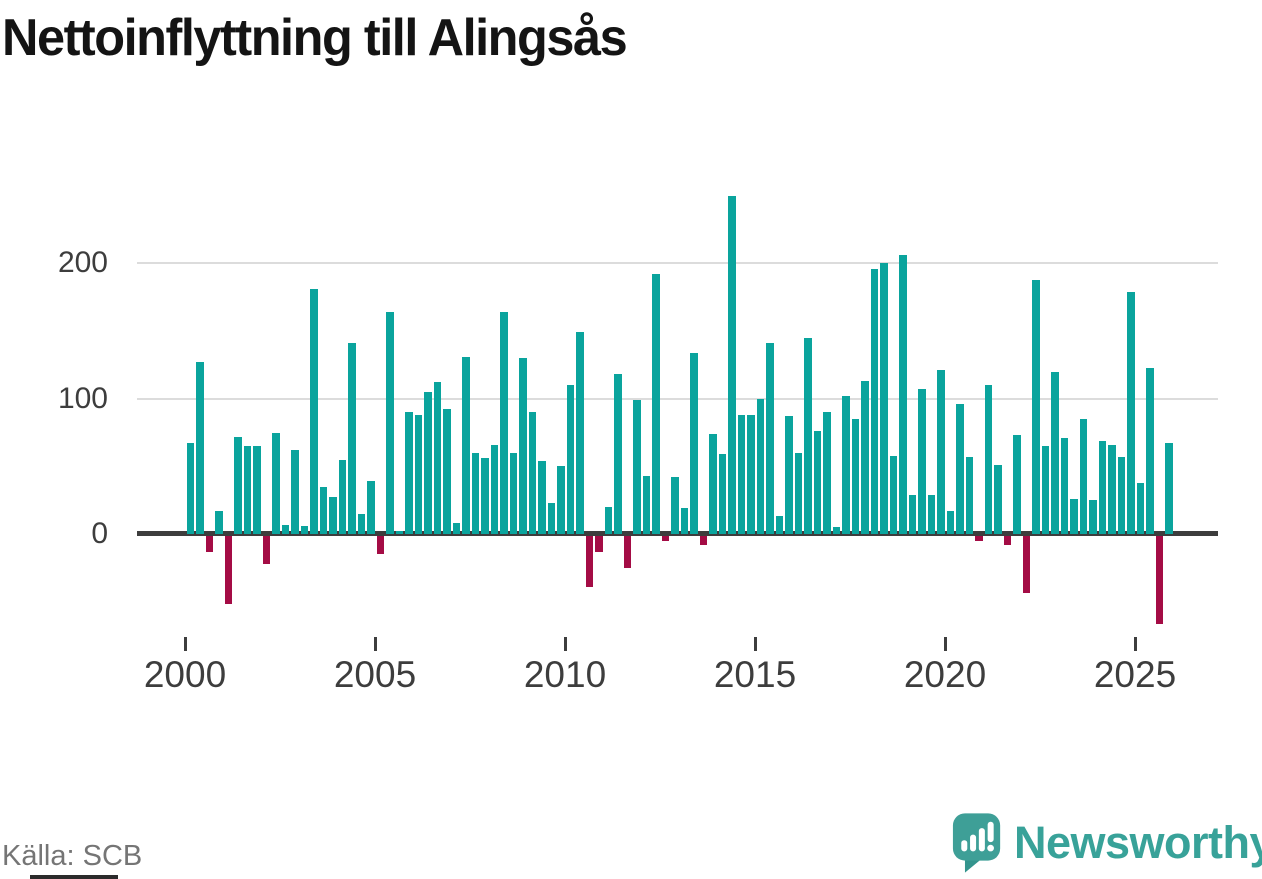 The height and width of the screenshot is (879, 1262). What do you see at coordinates (371, 507) in the screenshot?
I see `bar-2004-Q4` at bounding box center [371, 507].